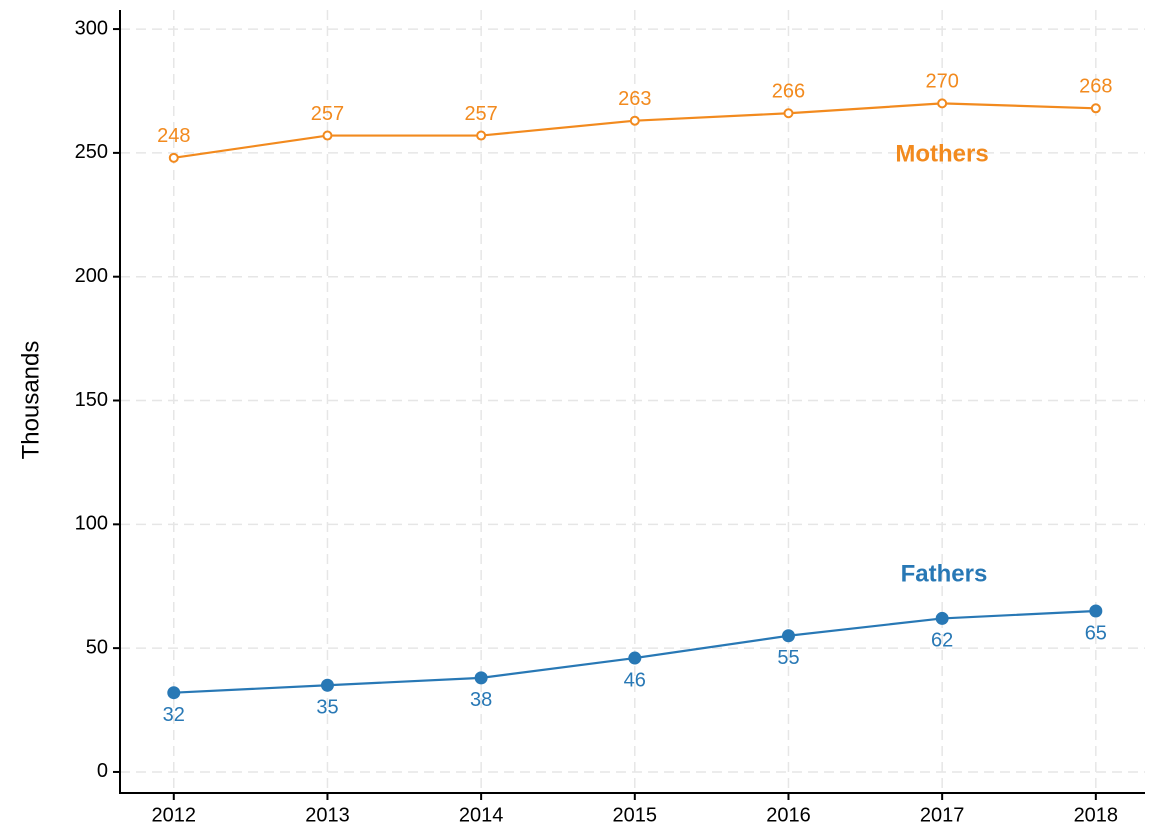 The height and width of the screenshot is (831, 1149). I want to click on data-label: 270, so click(941, 82).